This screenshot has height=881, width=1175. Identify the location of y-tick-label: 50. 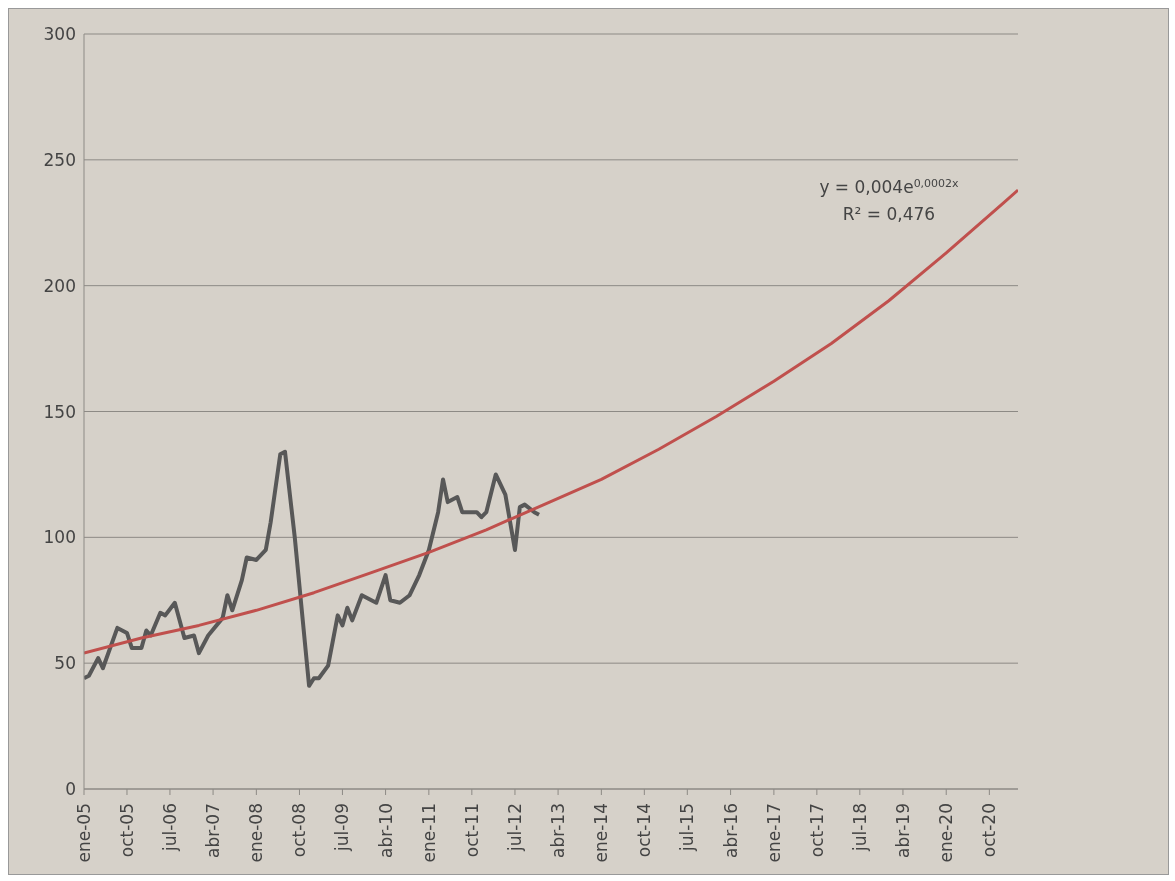
(65, 663).